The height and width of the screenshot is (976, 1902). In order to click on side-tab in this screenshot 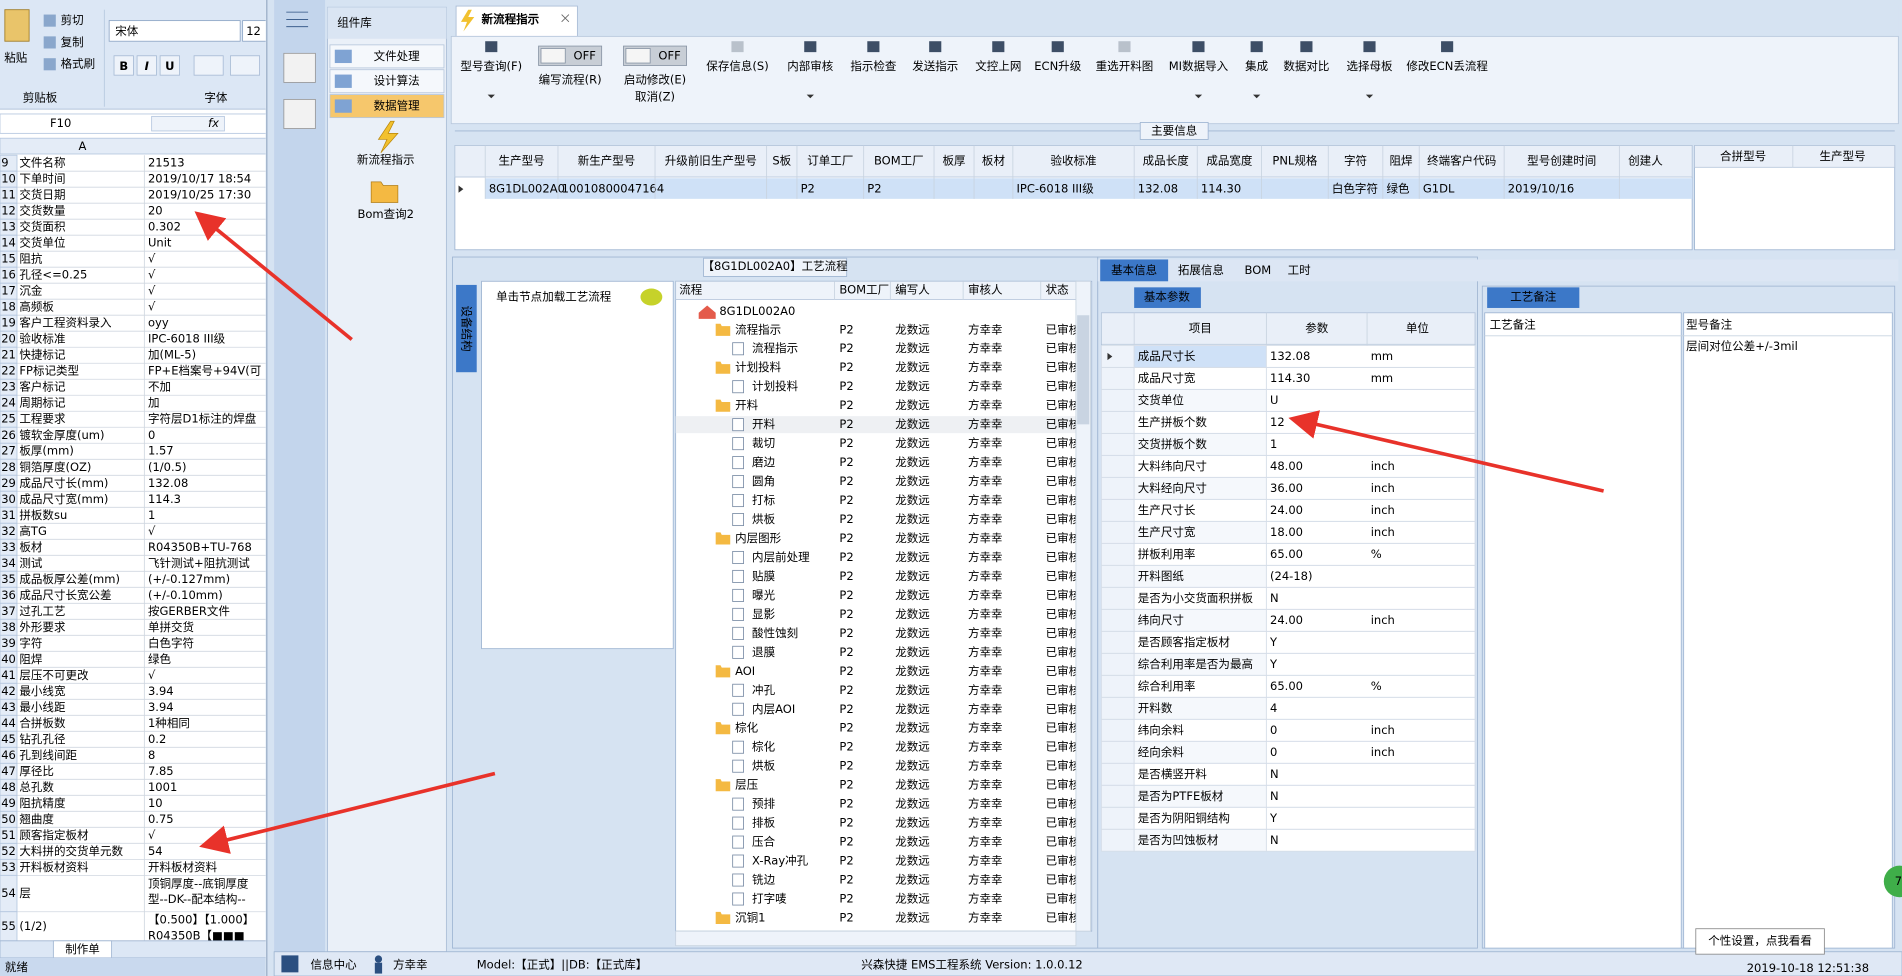, I will do `click(466, 328)`.